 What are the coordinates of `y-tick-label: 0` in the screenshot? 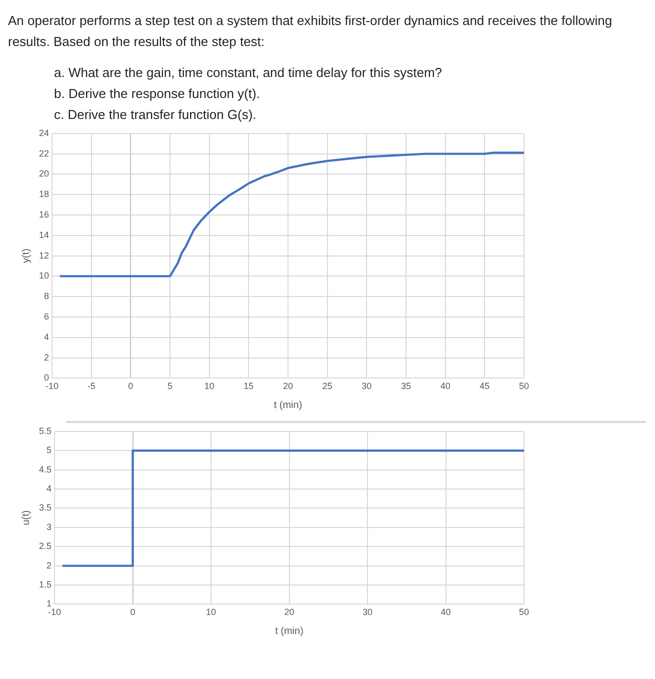 It's located at (47, 377).